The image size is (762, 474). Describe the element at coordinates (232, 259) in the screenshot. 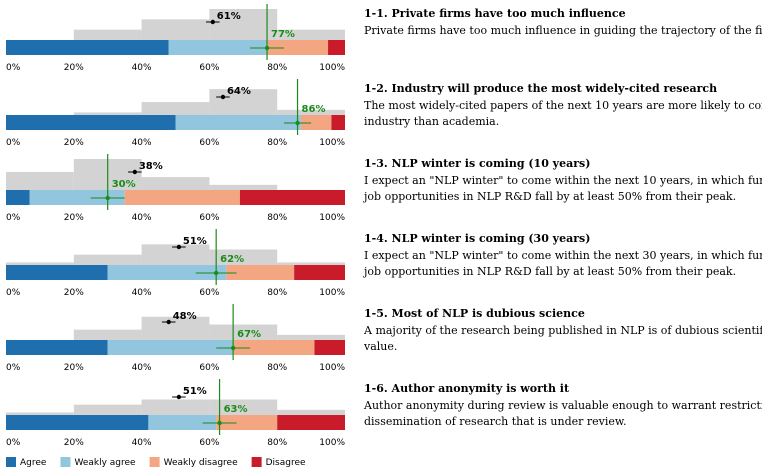

I see `predicted-mean-label: 62%` at that location.